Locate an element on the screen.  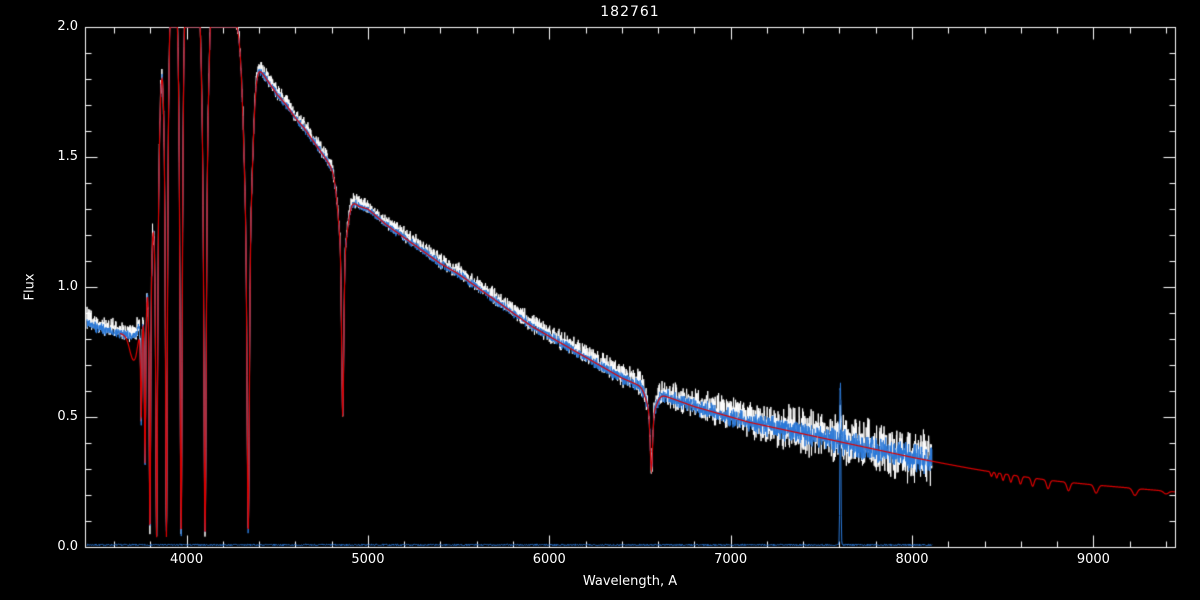
x-tick-label: 4000 is located at coordinates (187, 559).